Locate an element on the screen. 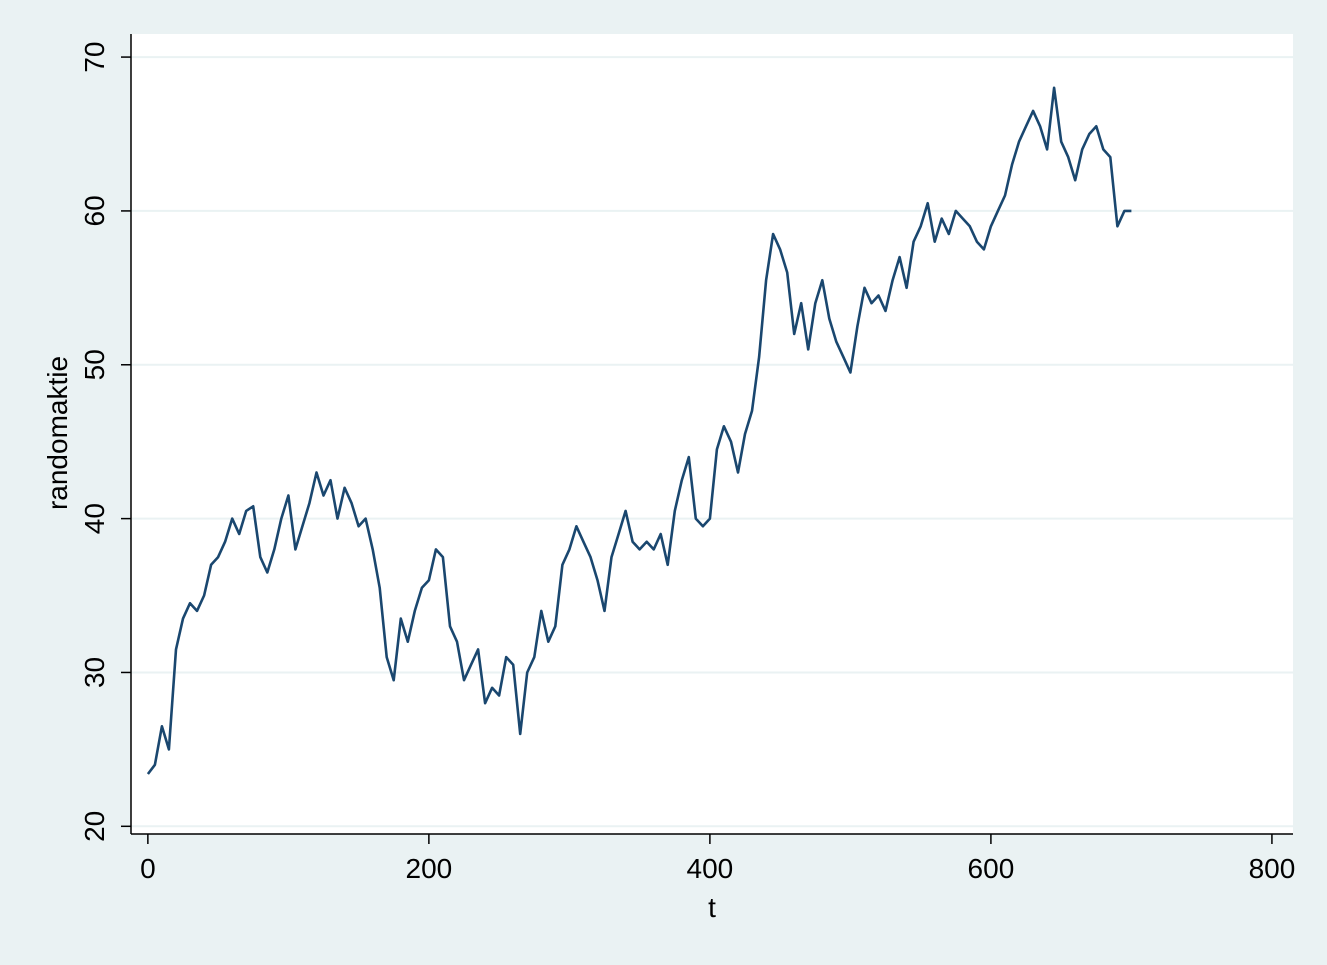 This screenshot has height=965, width=1327. x-axis-label: t is located at coordinates (712, 907).